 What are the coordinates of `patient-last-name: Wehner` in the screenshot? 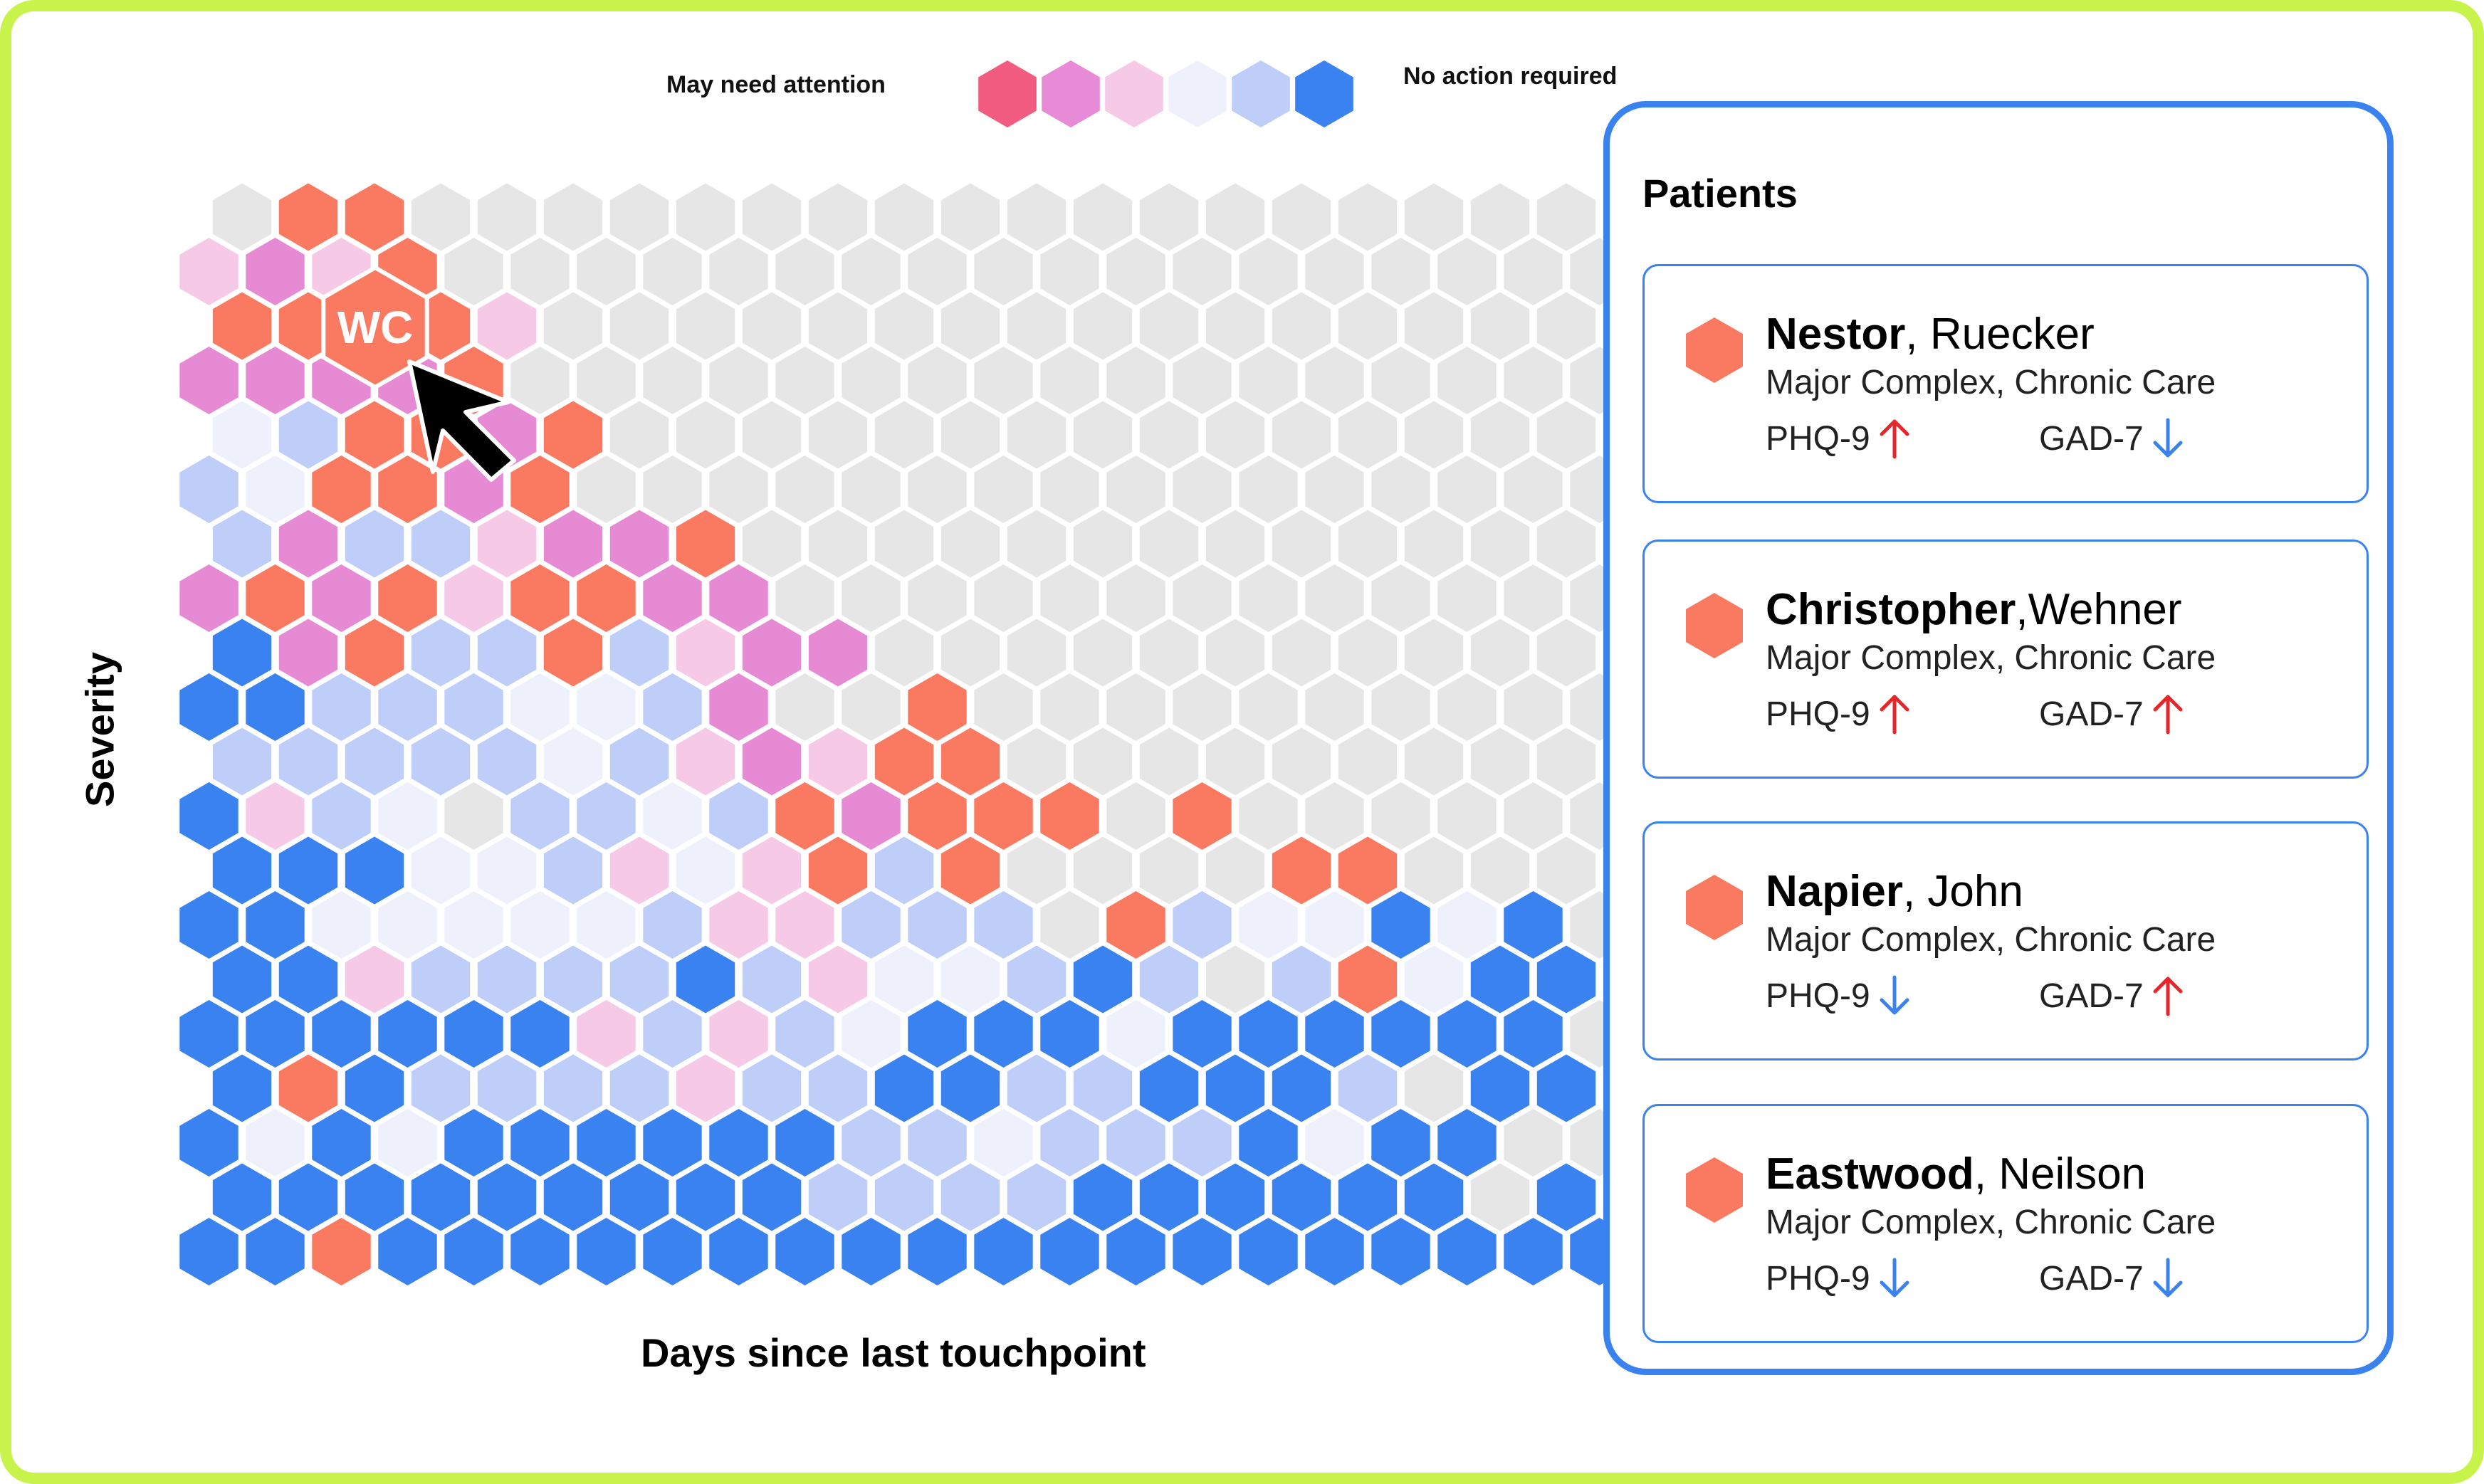 It's located at (2105, 609).